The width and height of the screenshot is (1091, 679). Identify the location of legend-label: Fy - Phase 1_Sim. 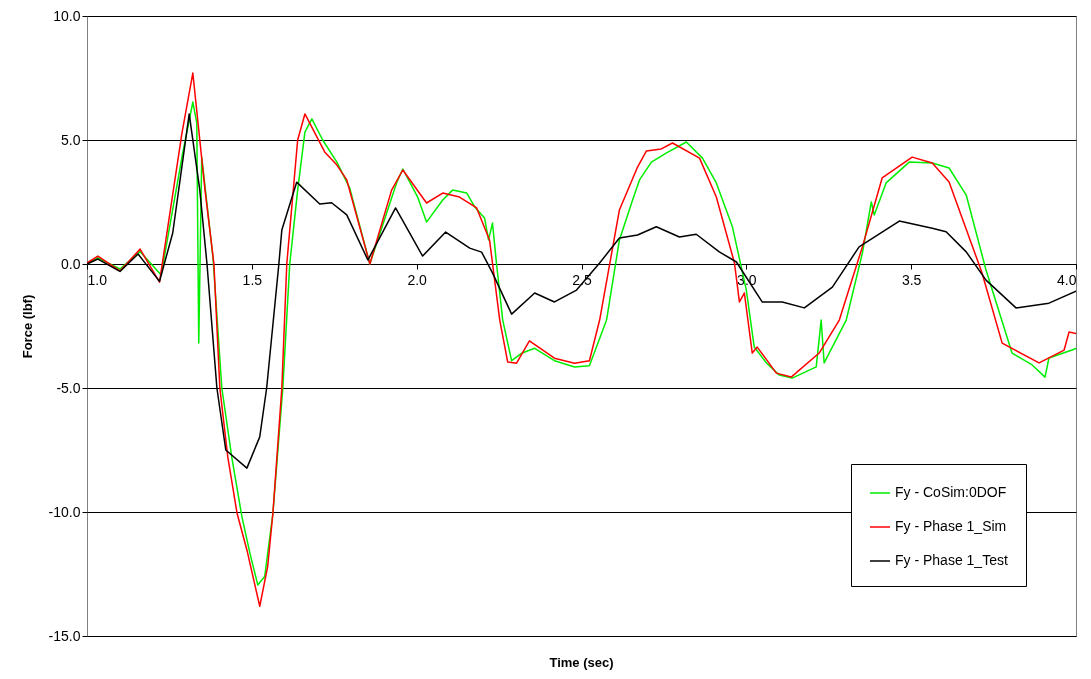
(951, 526).